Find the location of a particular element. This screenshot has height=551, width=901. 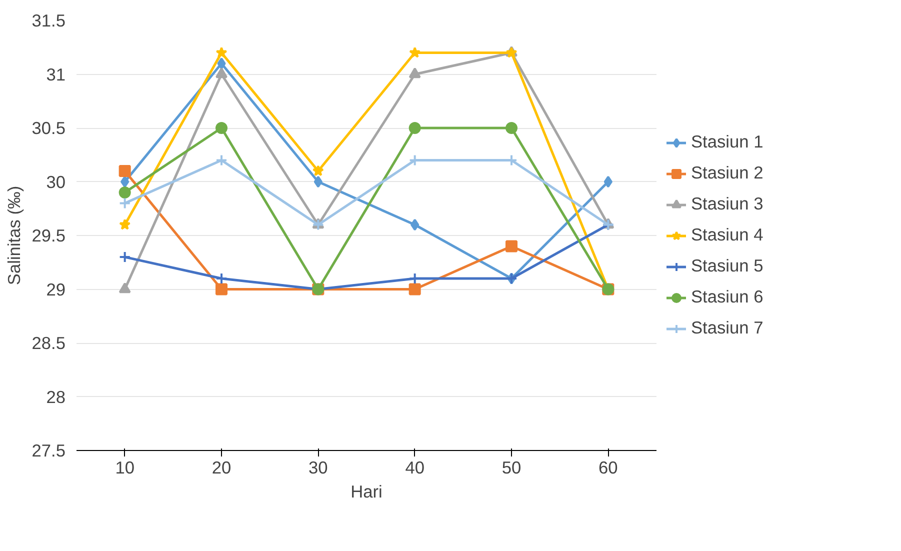

x-tick-label: 30 is located at coordinates (318, 468).